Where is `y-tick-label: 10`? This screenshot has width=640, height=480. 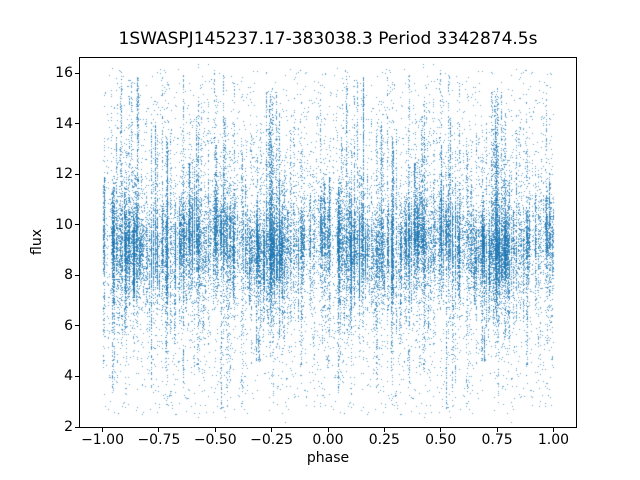
y-tick-label: 10 is located at coordinates (64, 224).